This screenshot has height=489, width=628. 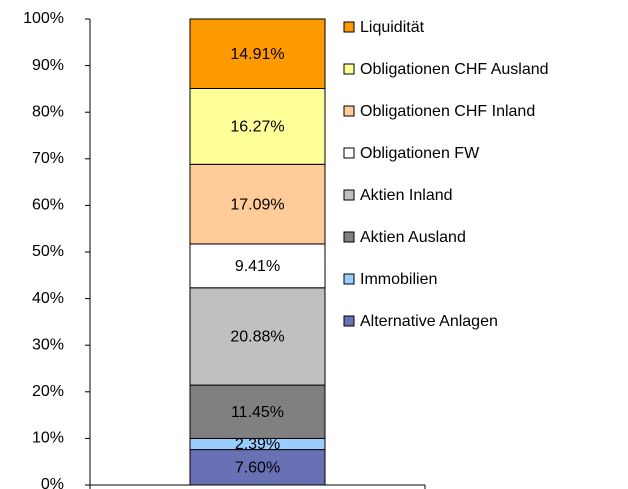 I want to click on y-tick-label: 60%, so click(x=48, y=205).